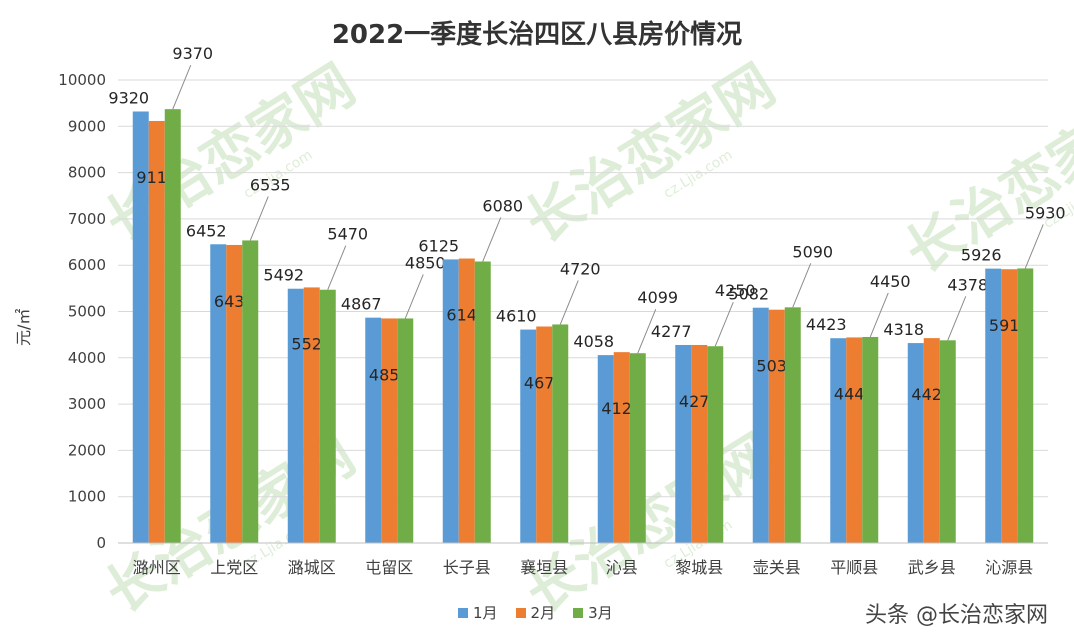  I want to click on legend-label-2: 2月, so click(543, 613).